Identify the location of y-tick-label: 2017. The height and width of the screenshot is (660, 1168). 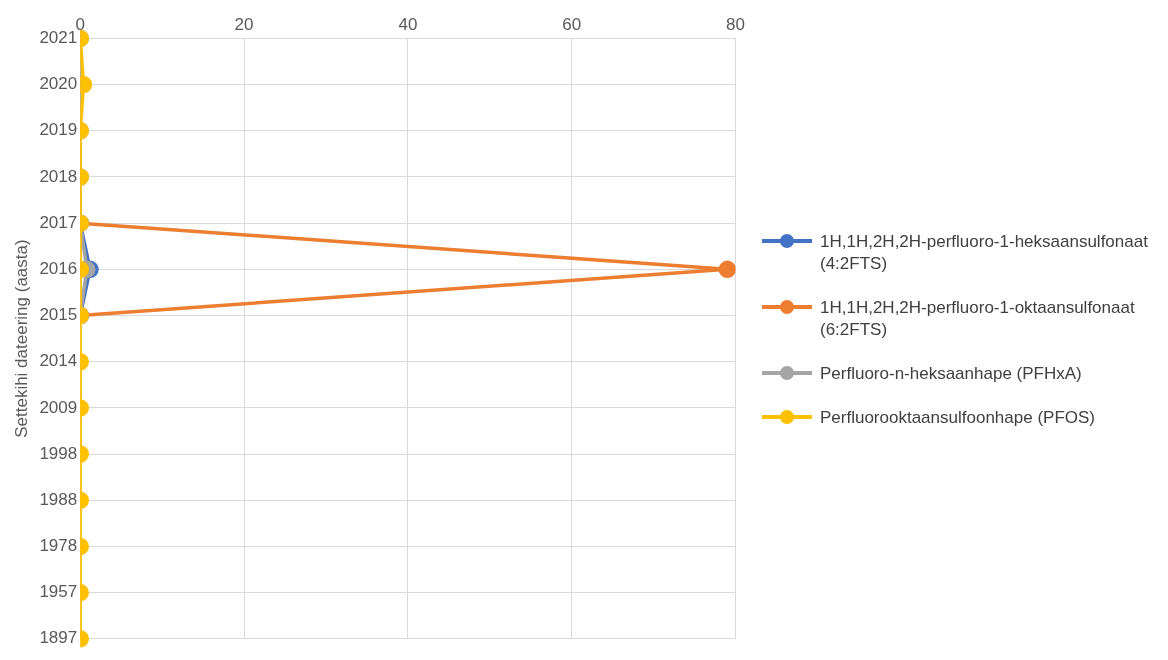
(58, 222).